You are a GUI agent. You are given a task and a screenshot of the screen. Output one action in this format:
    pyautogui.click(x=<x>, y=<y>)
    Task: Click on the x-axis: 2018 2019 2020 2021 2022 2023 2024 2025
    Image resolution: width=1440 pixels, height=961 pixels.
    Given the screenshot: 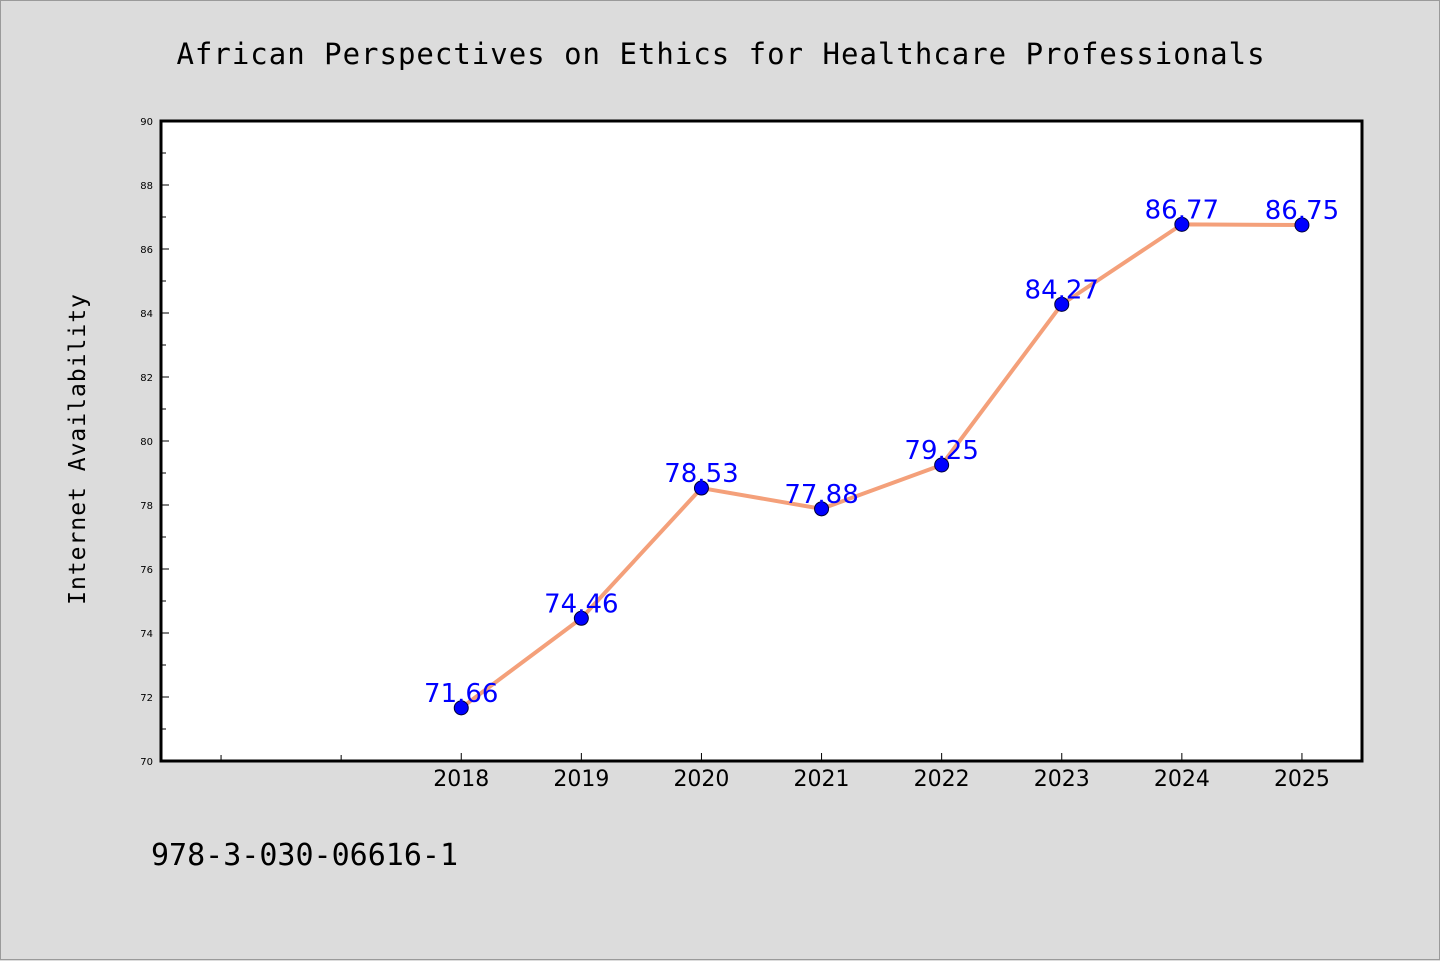 What is the action you would take?
    pyautogui.click(x=775, y=772)
    